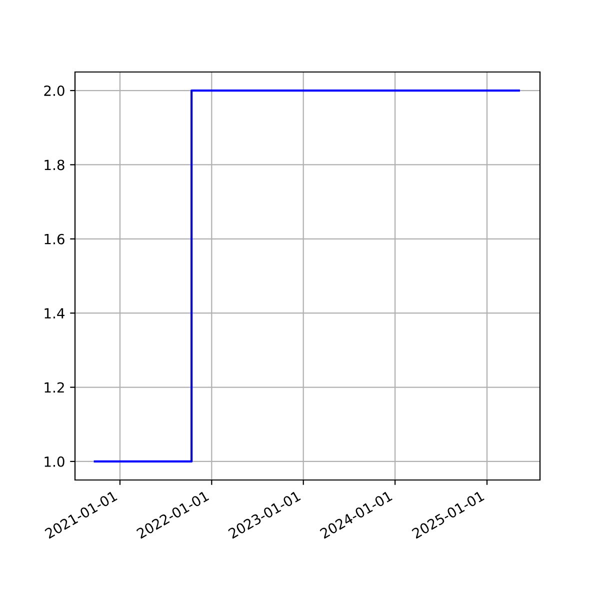 The width and height of the screenshot is (600, 600). What do you see at coordinates (54, 313) in the screenshot?
I see `y-tick-label: 1.4` at bounding box center [54, 313].